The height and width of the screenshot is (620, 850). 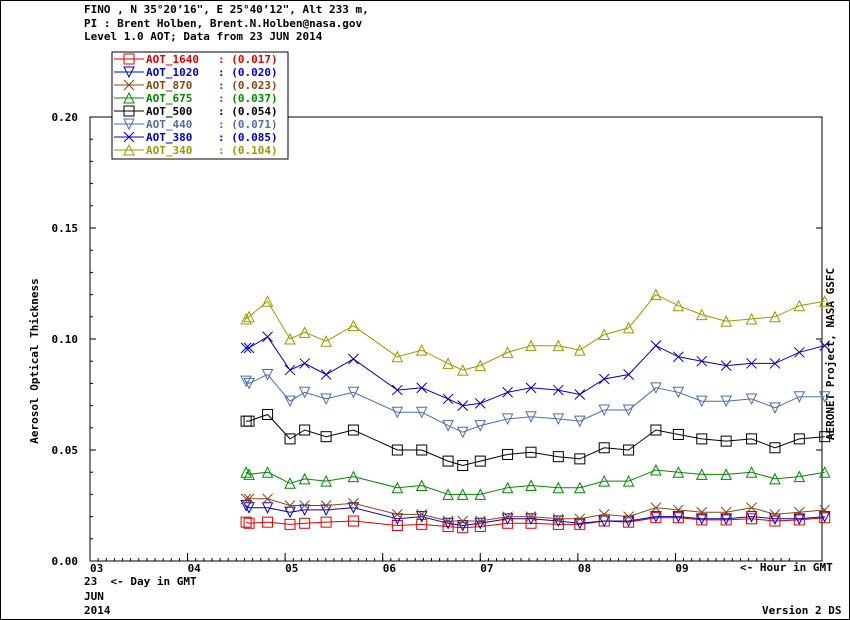 What do you see at coordinates (140, 581) in the screenshot?
I see `day-date: 23 <- Day in GMT` at bounding box center [140, 581].